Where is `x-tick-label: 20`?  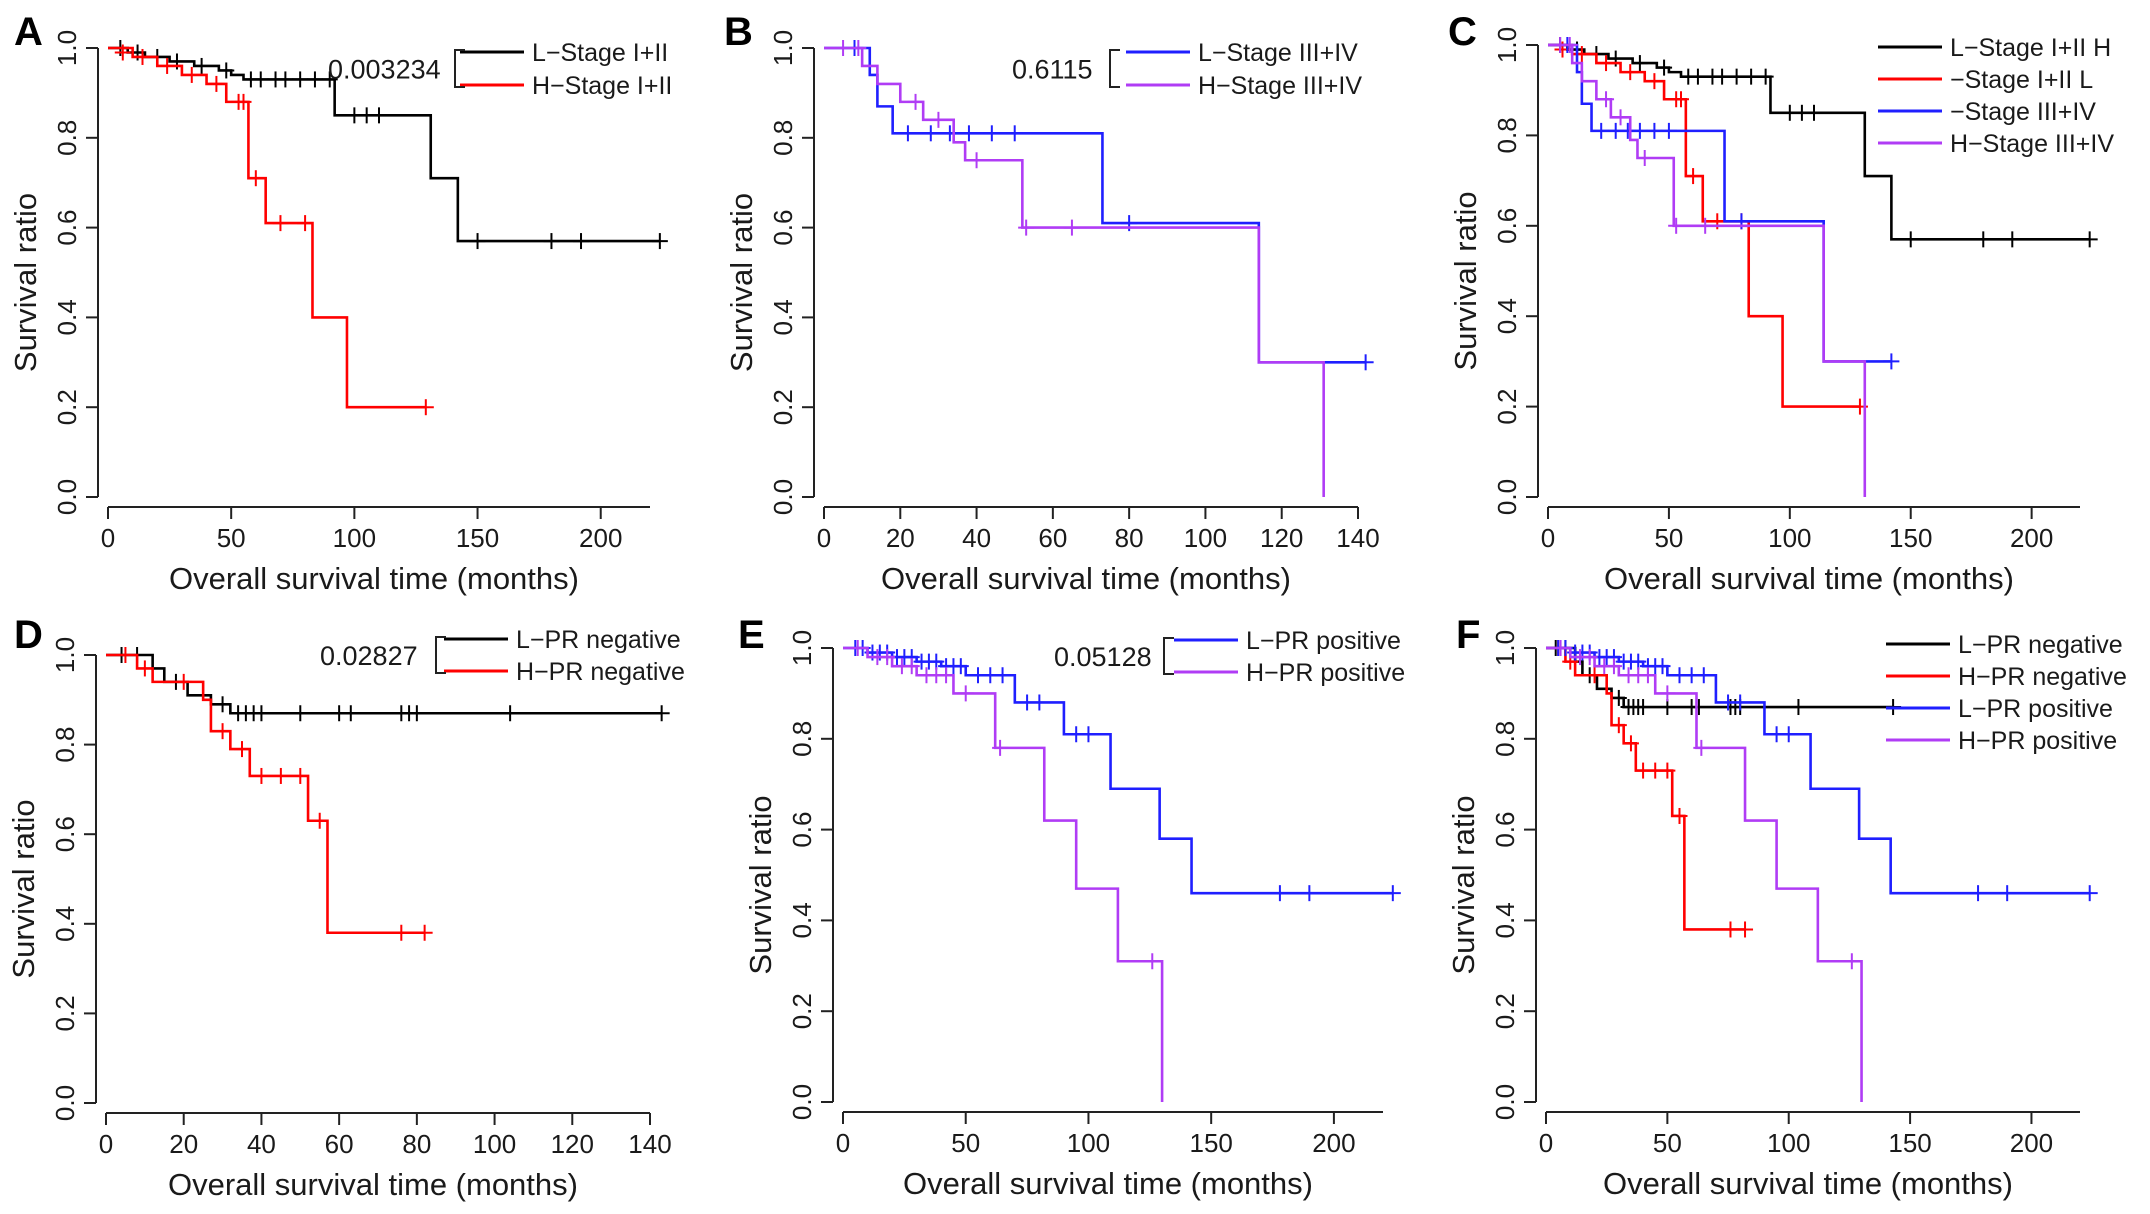
x-tick-label: 20 is located at coordinates (183, 1144).